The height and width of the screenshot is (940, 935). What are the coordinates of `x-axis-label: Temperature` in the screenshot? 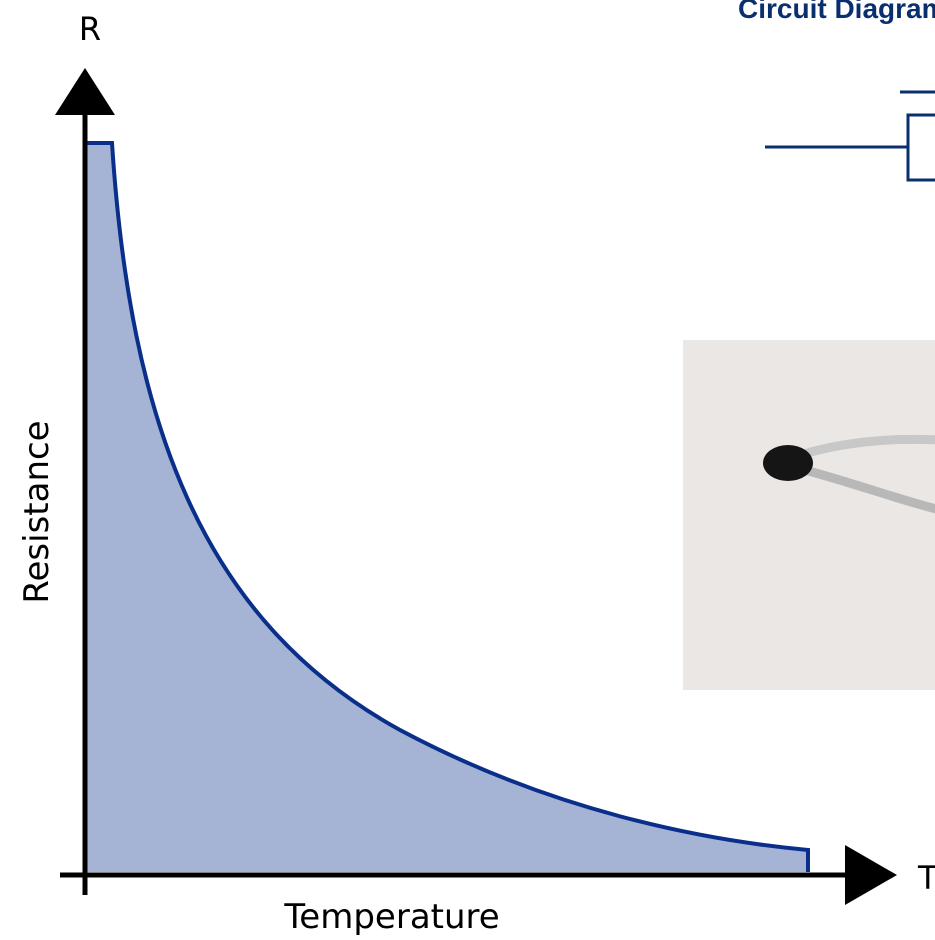 It's located at (391, 917).